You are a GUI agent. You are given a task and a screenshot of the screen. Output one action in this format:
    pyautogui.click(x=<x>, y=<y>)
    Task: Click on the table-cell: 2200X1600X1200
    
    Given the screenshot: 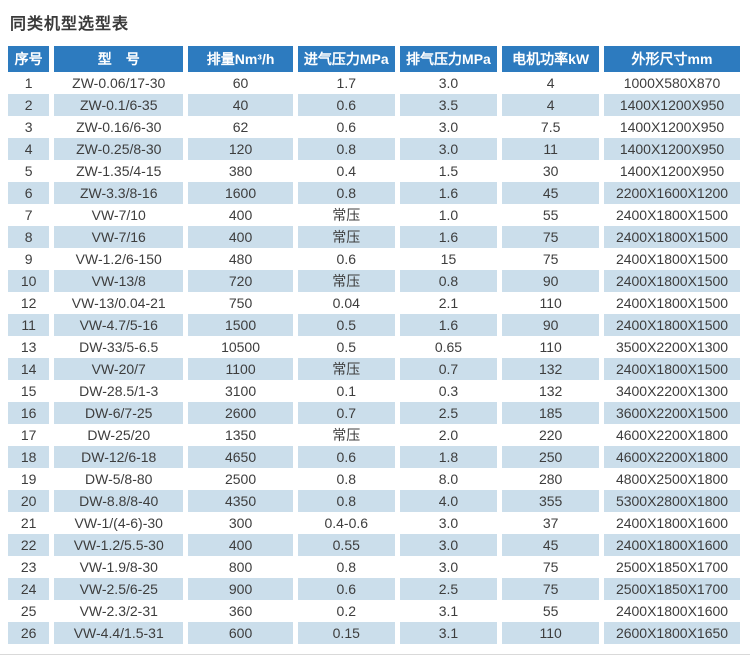 What is the action you would take?
    pyautogui.click(x=671, y=193)
    